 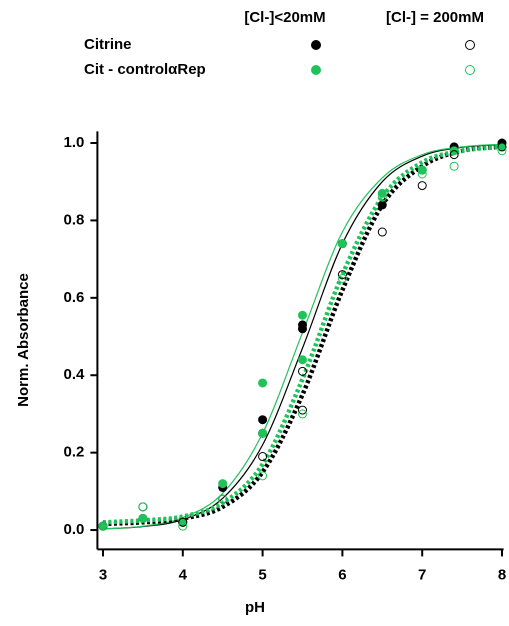 What do you see at coordinates (342, 574) in the screenshot?
I see `x-tick-label: 6` at bounding box center [342, 574].